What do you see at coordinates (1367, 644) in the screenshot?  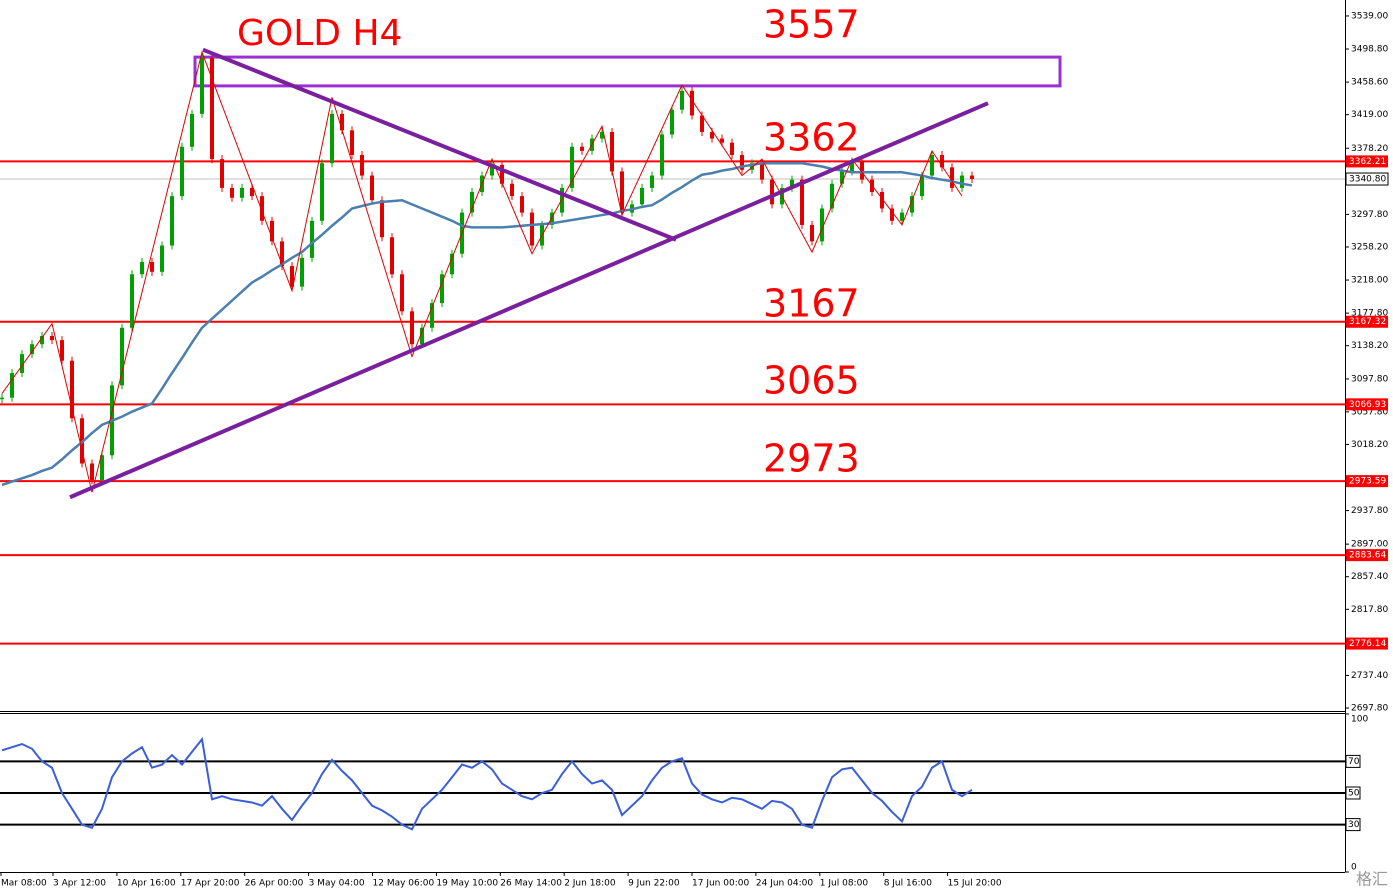 I see `level-label: 2776.14` at bounding box center [1367, 644].